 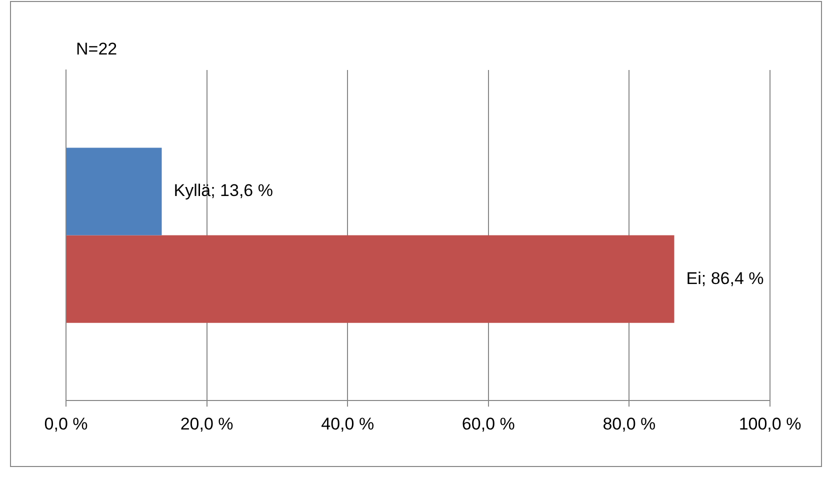 I want to click on x-tick-label: 40,0 %, so click(x=347, y=424).